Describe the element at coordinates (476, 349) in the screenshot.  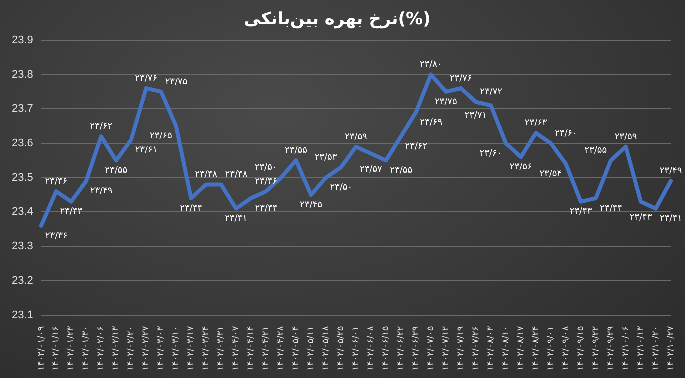
I see `x-tick-label: ۱۴۰۲/۰۷/۲۶` at that location.